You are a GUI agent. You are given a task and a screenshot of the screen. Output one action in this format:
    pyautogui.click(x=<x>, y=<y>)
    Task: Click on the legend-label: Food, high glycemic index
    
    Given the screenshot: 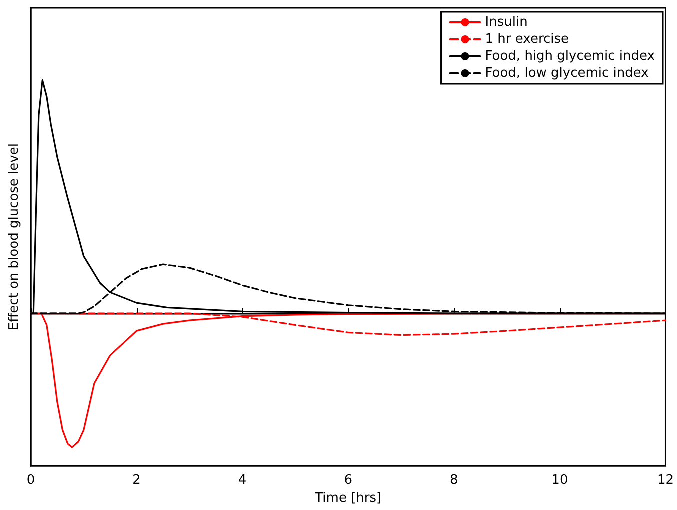 What is the action you would take?
    pyautogui.click(x=570, y=56)
    